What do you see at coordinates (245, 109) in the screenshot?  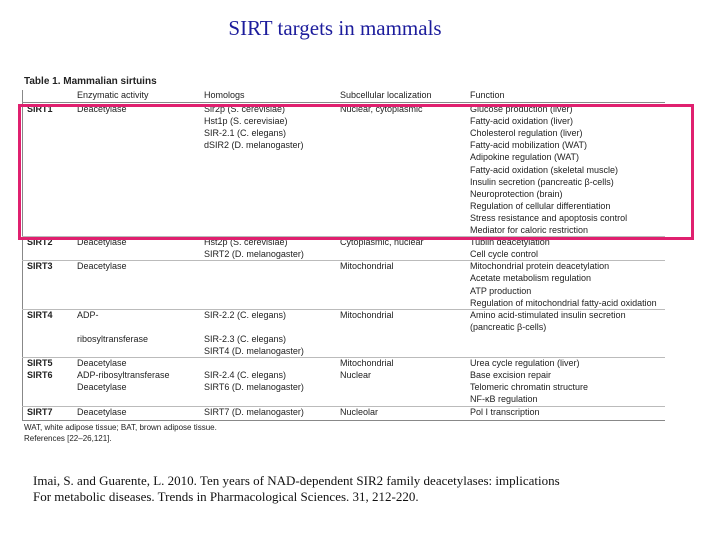 I see `table-cell-homolog: Sir2p (S. cerevisiae)` at bounding box center [245, 109].